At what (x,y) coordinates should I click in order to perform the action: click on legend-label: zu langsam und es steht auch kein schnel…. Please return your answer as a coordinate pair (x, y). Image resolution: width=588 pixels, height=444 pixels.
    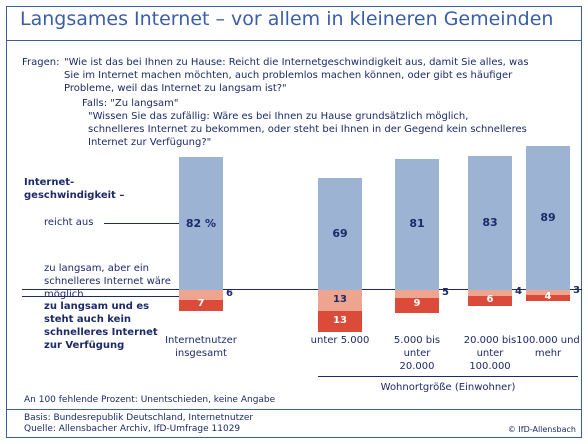
    Looking at the image, I should click on (101, 326).